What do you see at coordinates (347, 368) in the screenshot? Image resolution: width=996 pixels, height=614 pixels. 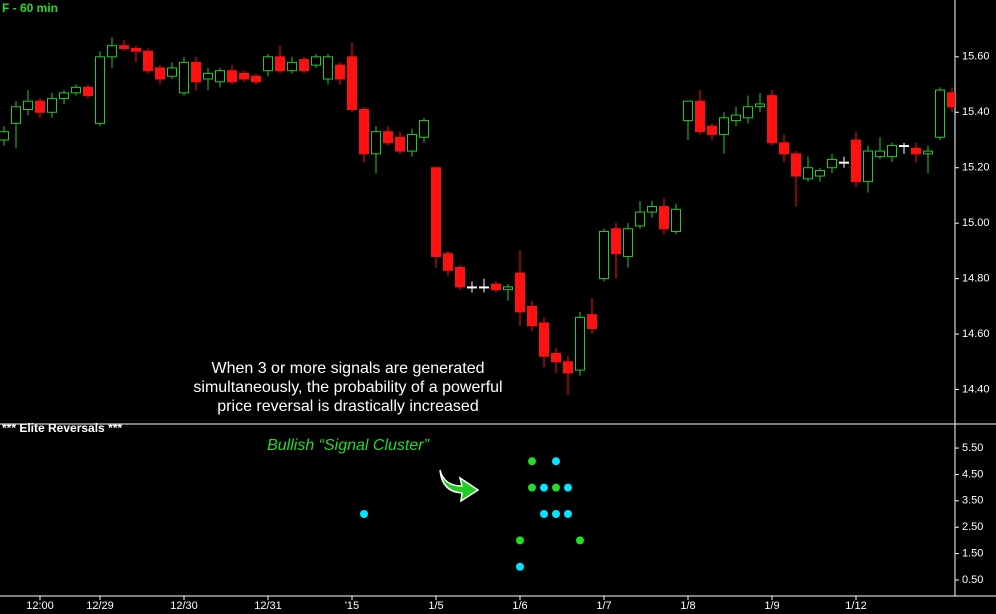 I see `annotation: When 3 or more signals are generated` at bounding box center [347, 368].